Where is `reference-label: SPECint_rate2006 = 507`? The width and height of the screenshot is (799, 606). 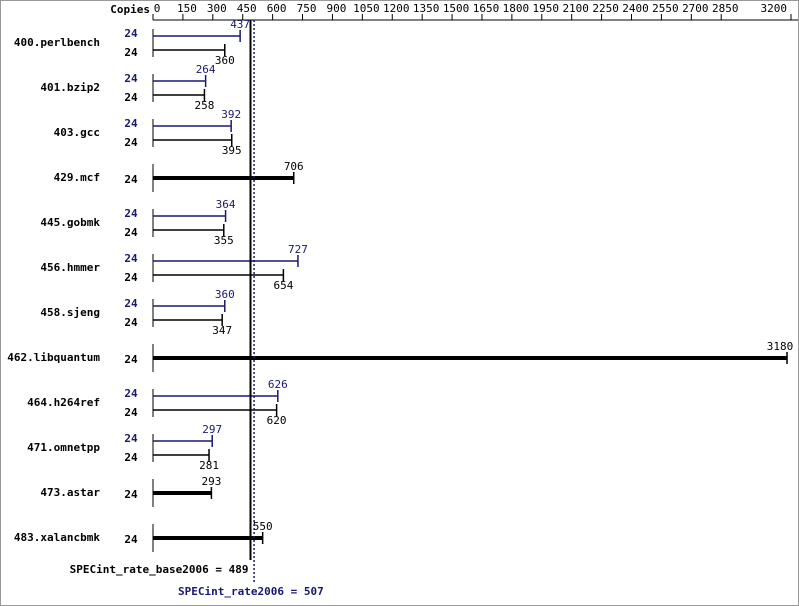
reference-label: SPECint_rate2006 = 507 is located at coordinates (251, 591).